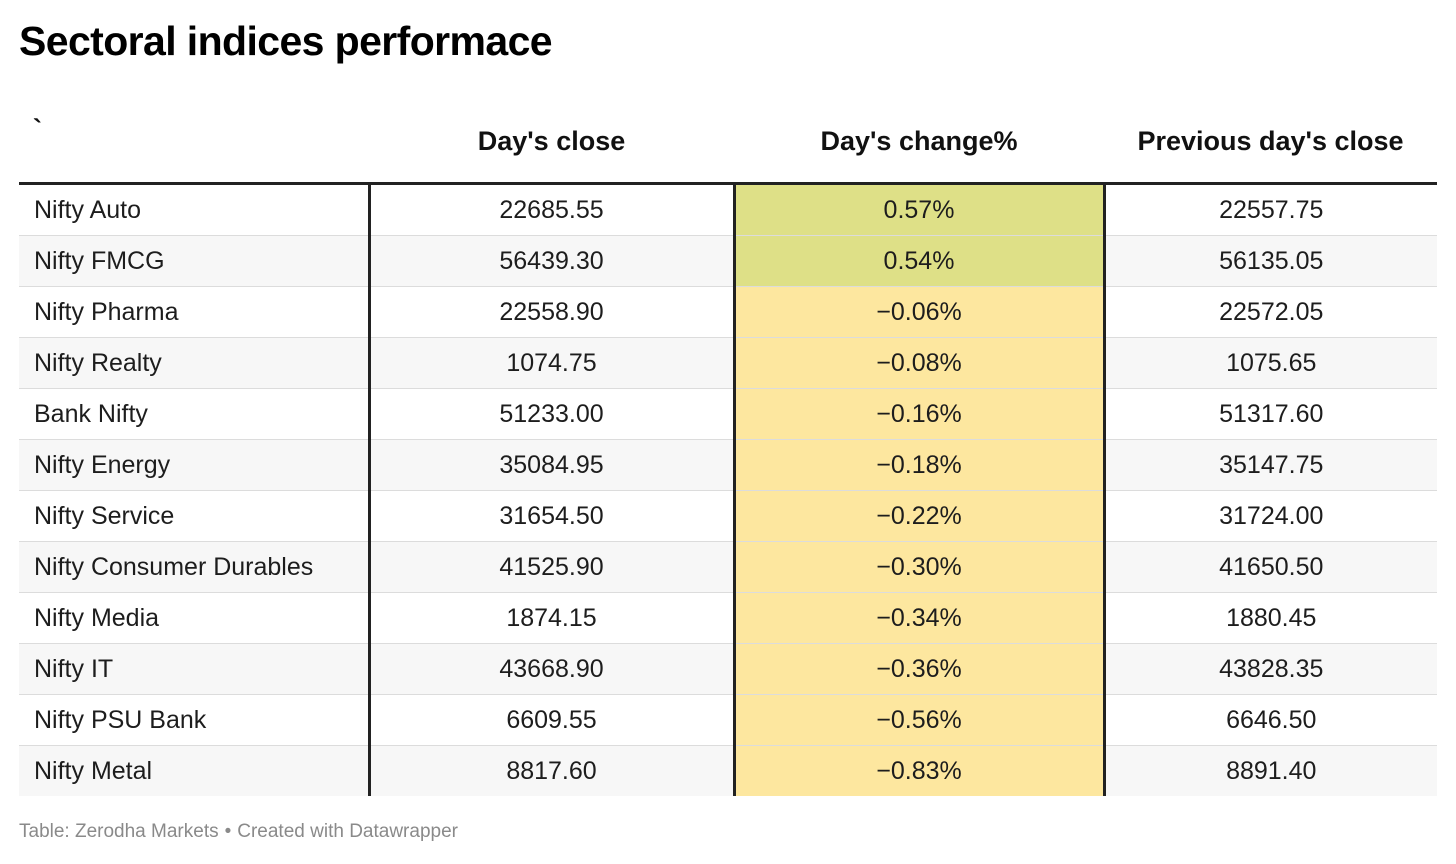 The image size is (1456, 864). I want to click on table-row: Nifty Service 31654.50 −0.22% 31724.00, so click(728, 516).